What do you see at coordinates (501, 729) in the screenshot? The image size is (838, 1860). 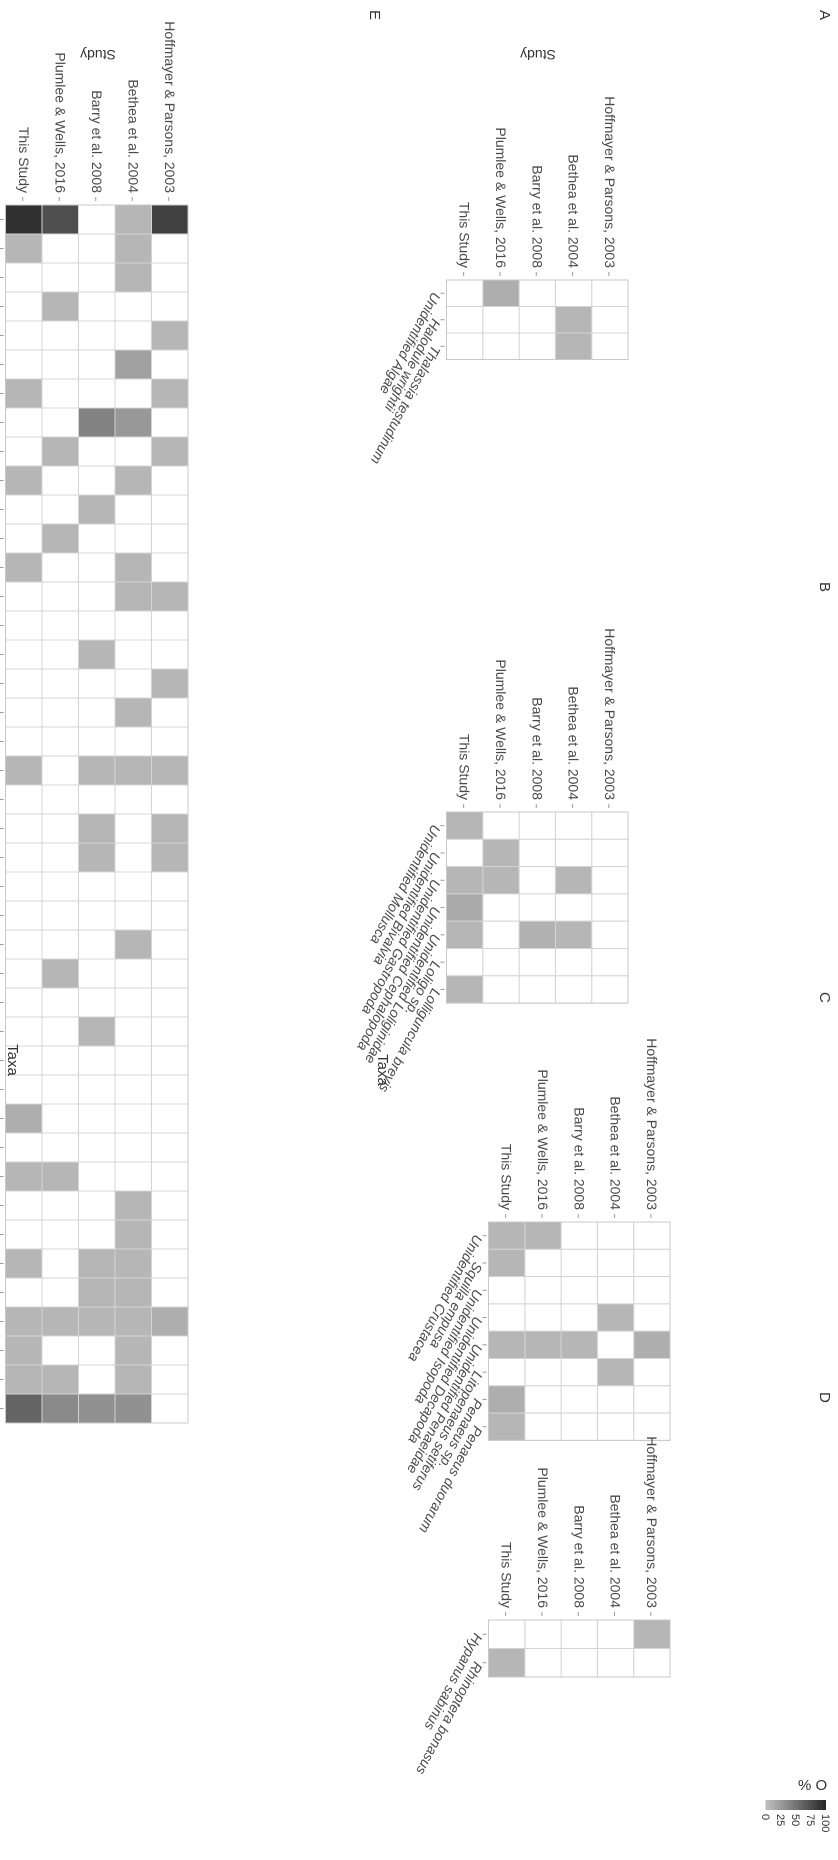 I see `study-label: Plumlee & Wells, 2016` at bounding box center [501, 729].